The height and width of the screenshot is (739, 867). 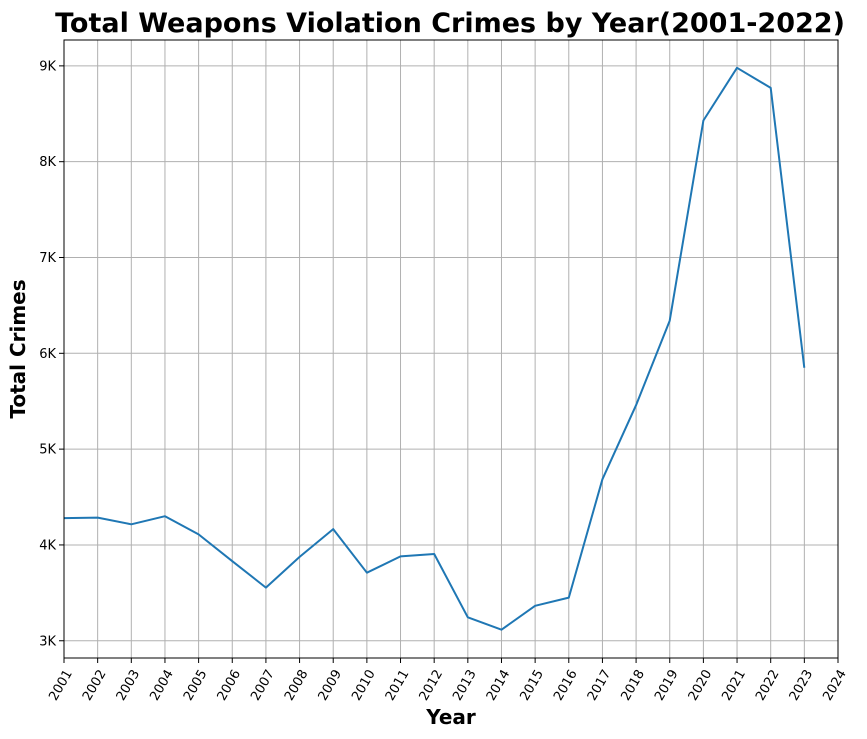 What do you see at coordinates (398, 685) in the screenshot?
I see `x-tick-label: 2011` at bounding box center [398, 685].